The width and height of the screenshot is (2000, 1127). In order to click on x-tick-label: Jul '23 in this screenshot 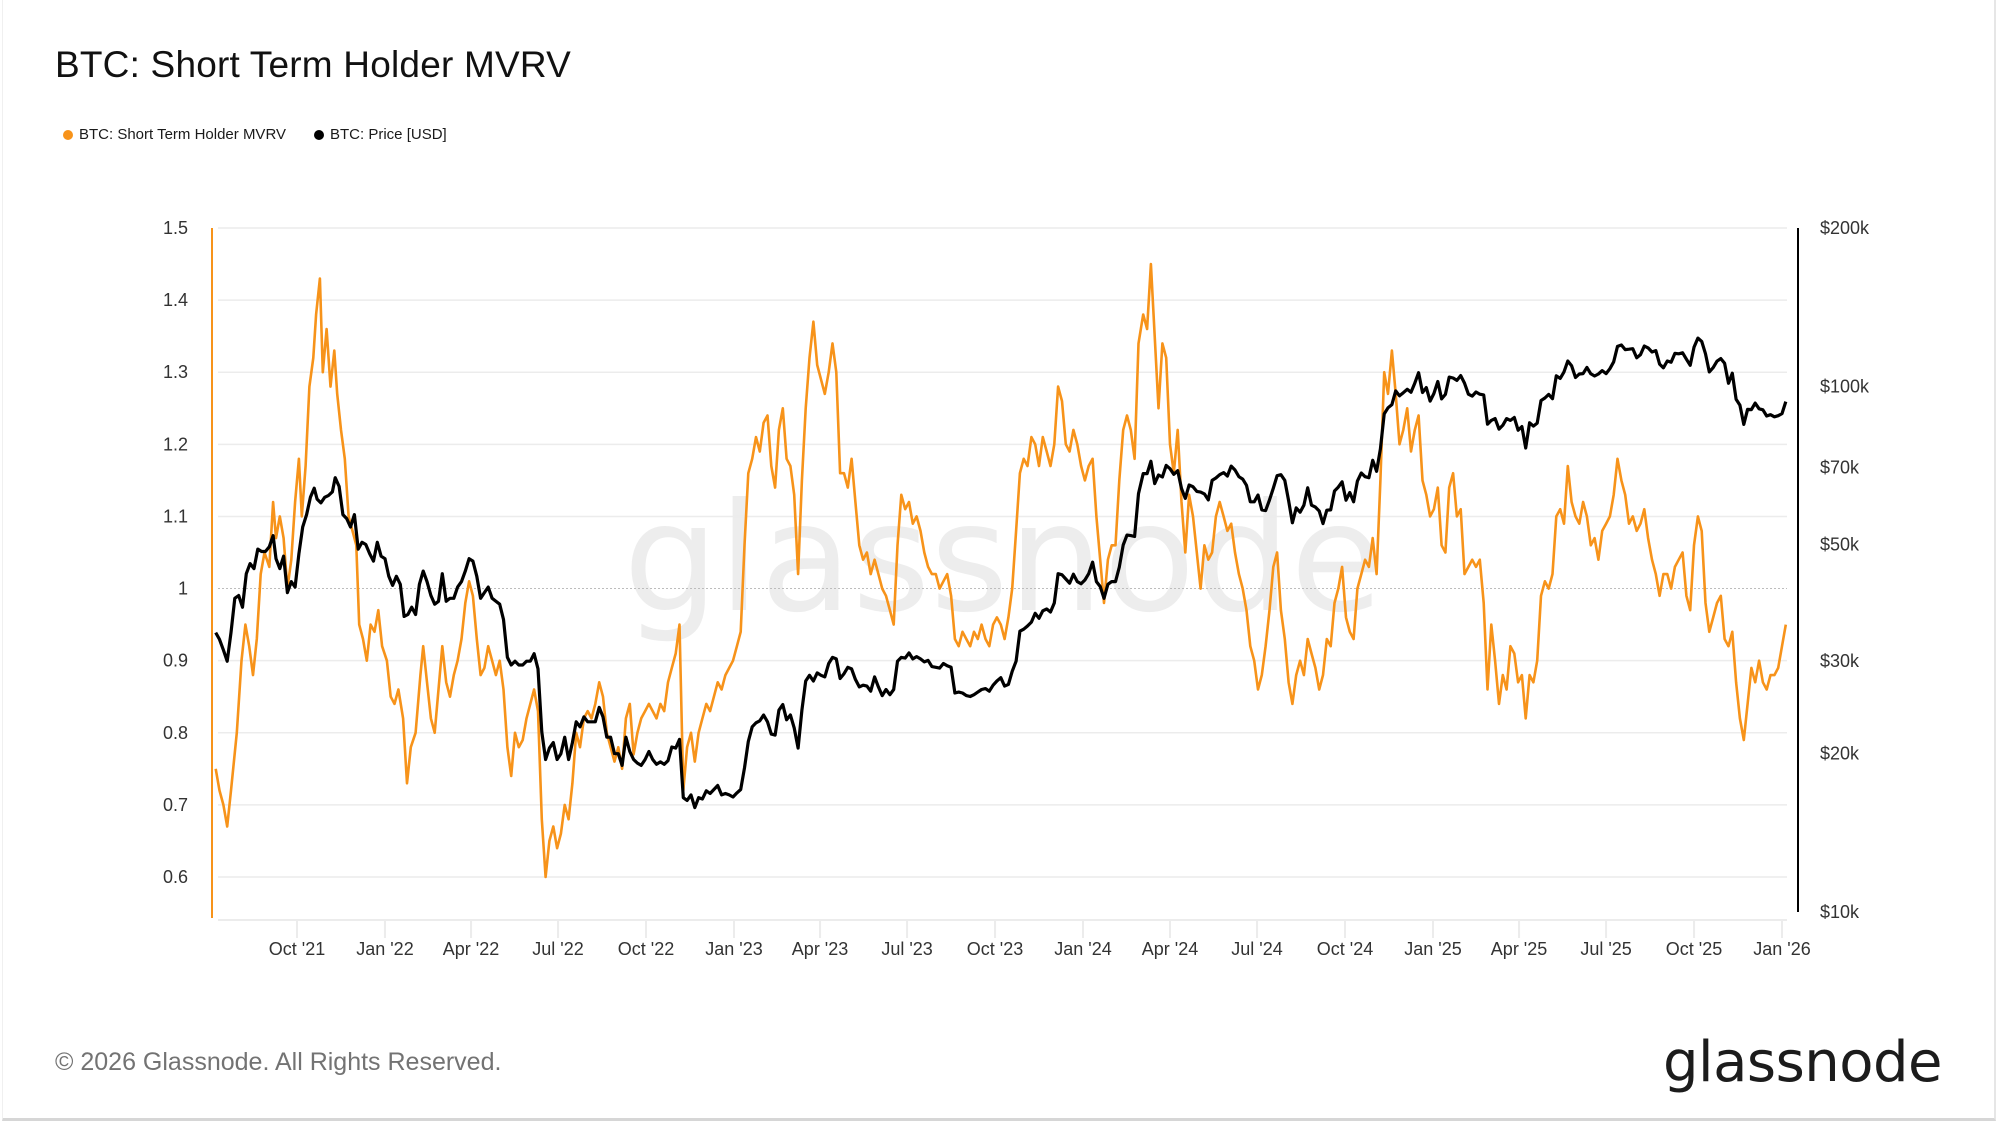, I will do `click(906, 949)`.